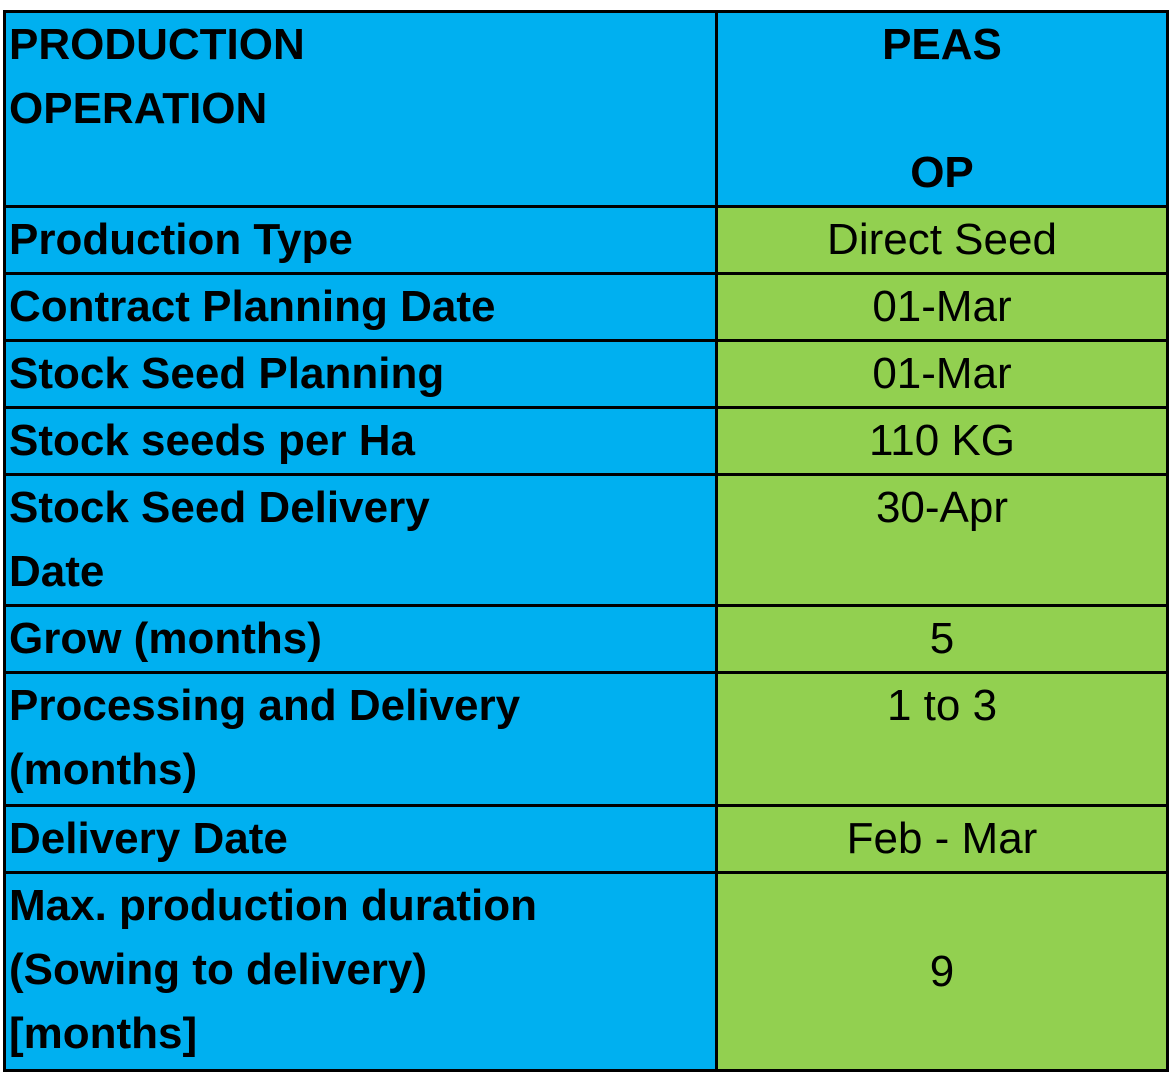  Describe the element at coordinates (273, 905) in the screenshot. I see `row-label-text: Max. production duration` at that location.